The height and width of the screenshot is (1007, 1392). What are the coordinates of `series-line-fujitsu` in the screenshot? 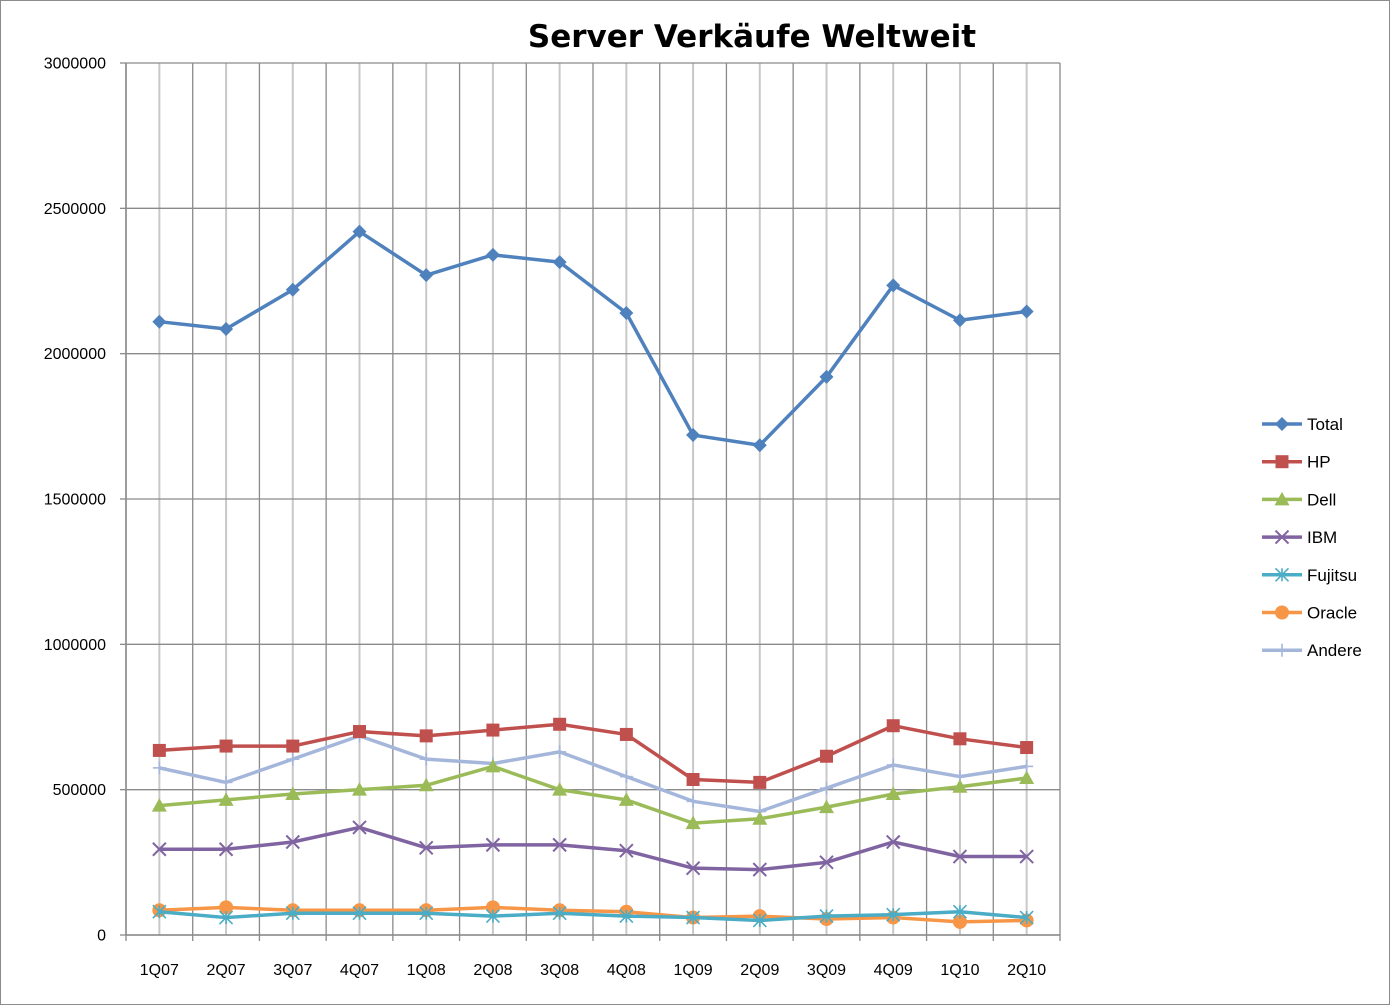 It's located at (593, 916).